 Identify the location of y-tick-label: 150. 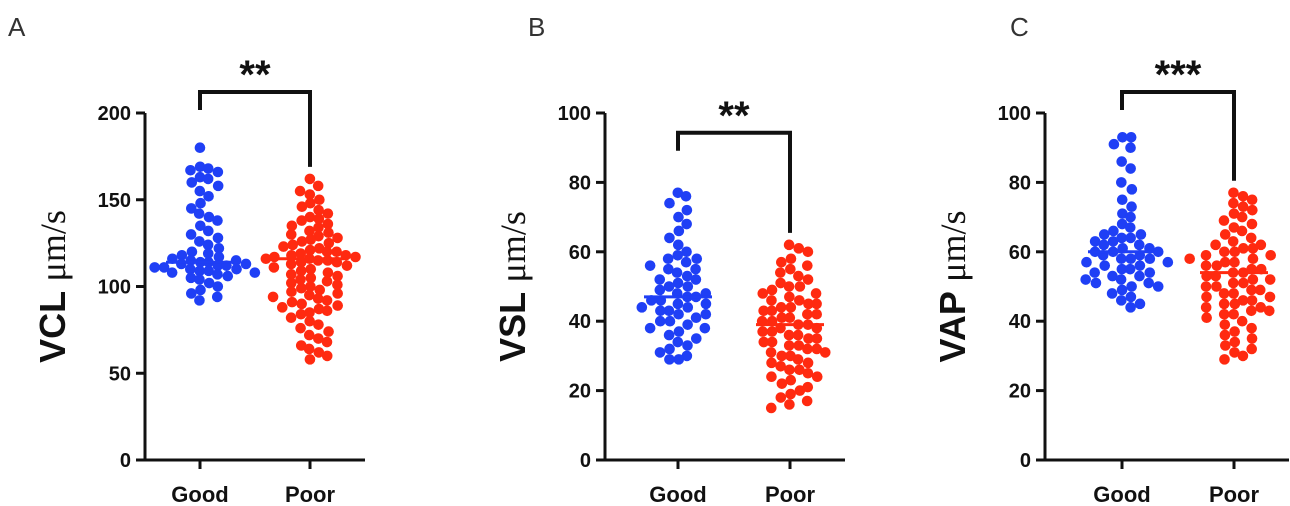
(114, 201).